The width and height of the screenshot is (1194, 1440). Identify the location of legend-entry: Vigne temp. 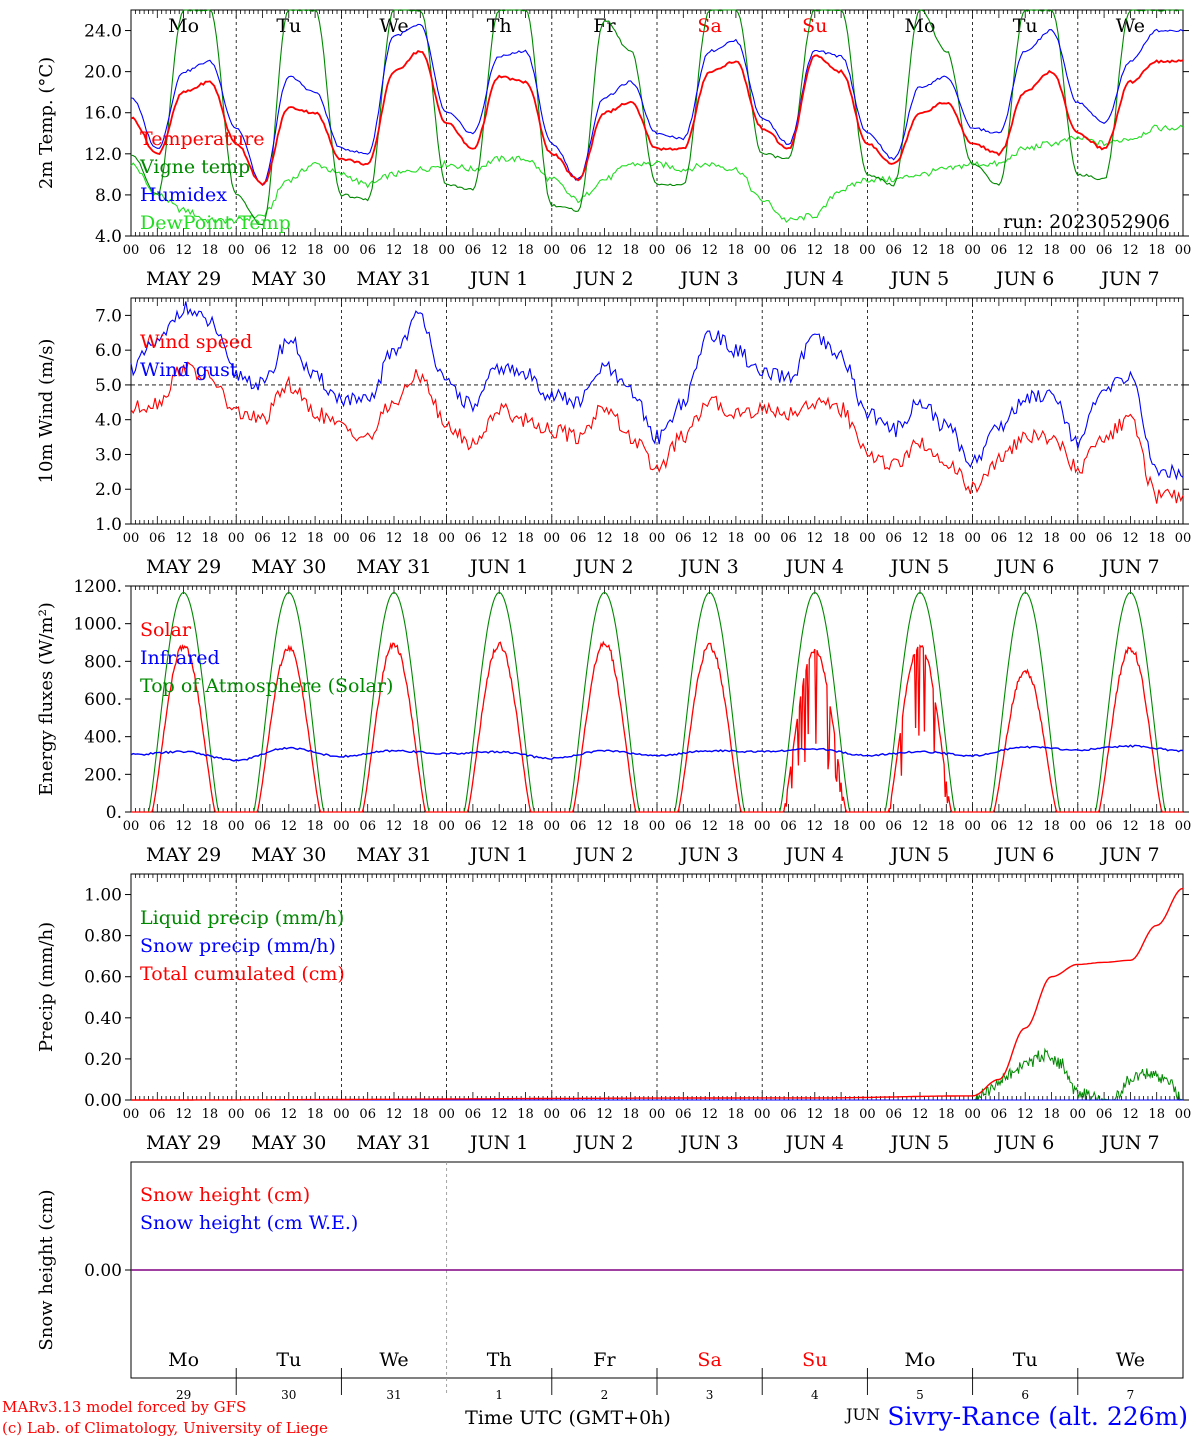
(194, 167).